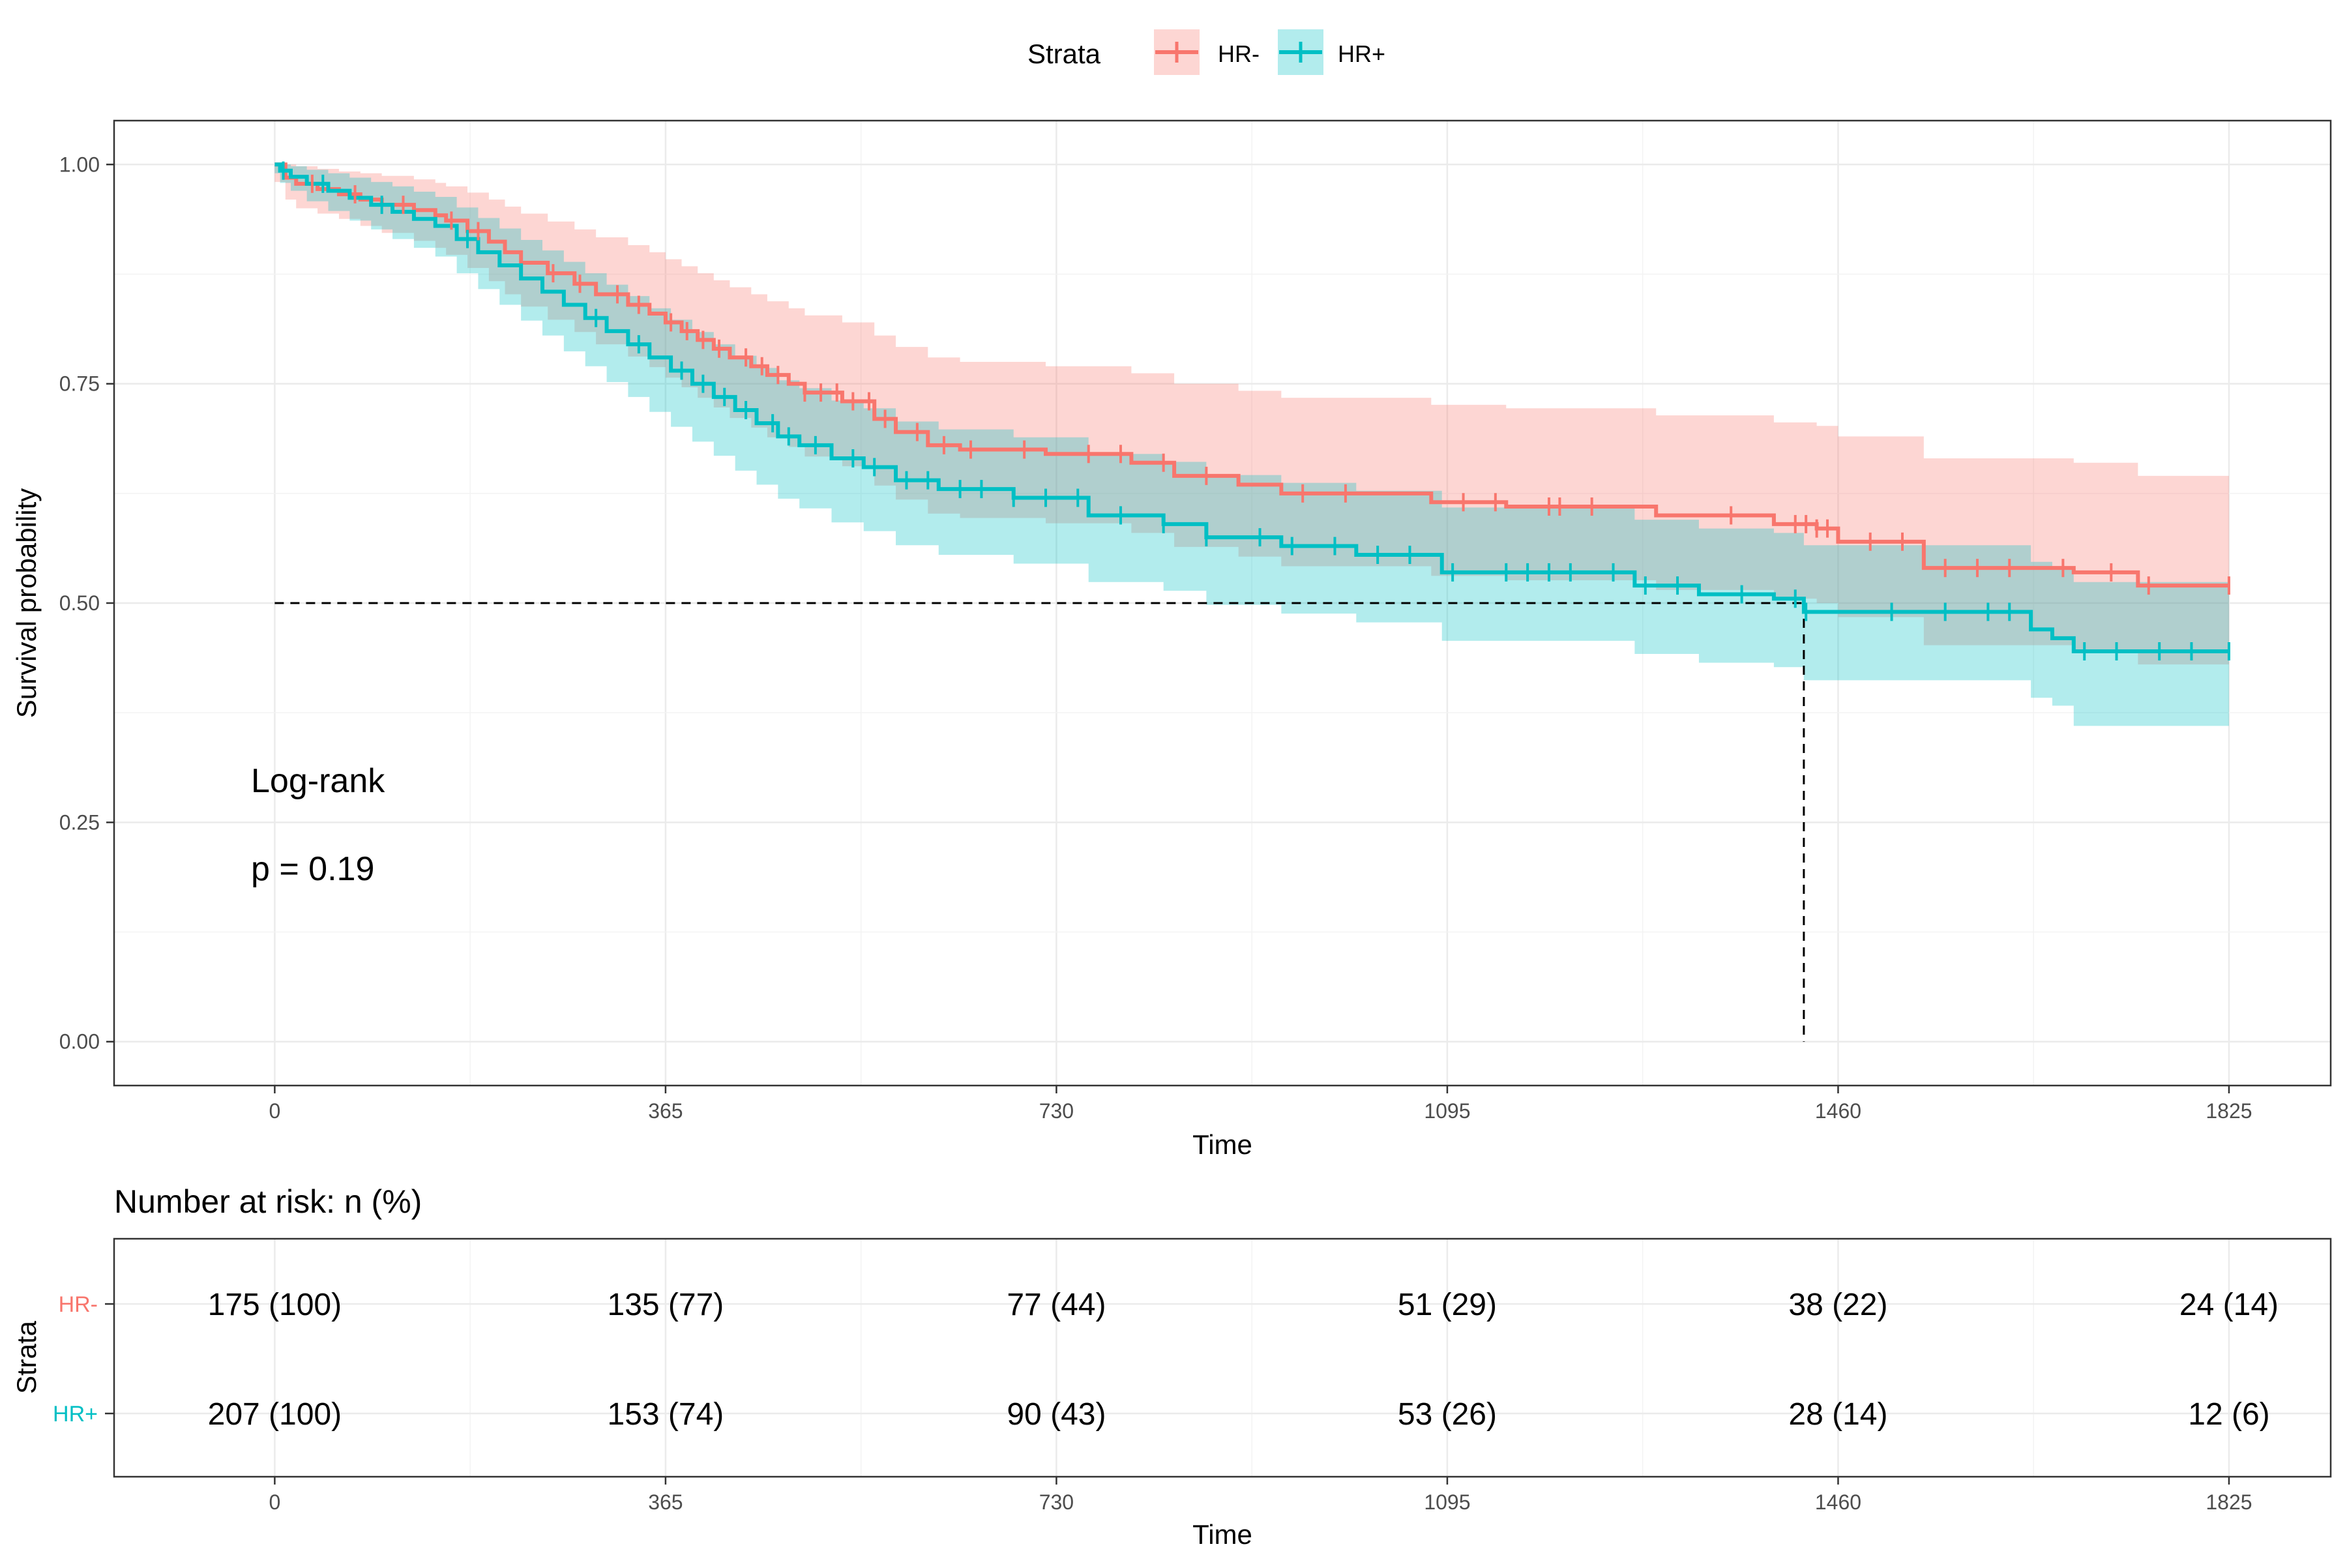 The height and width of the screenshot is (1568, 2347). I want to click on risk-cell: 38 (22), so click(1837, 1305).